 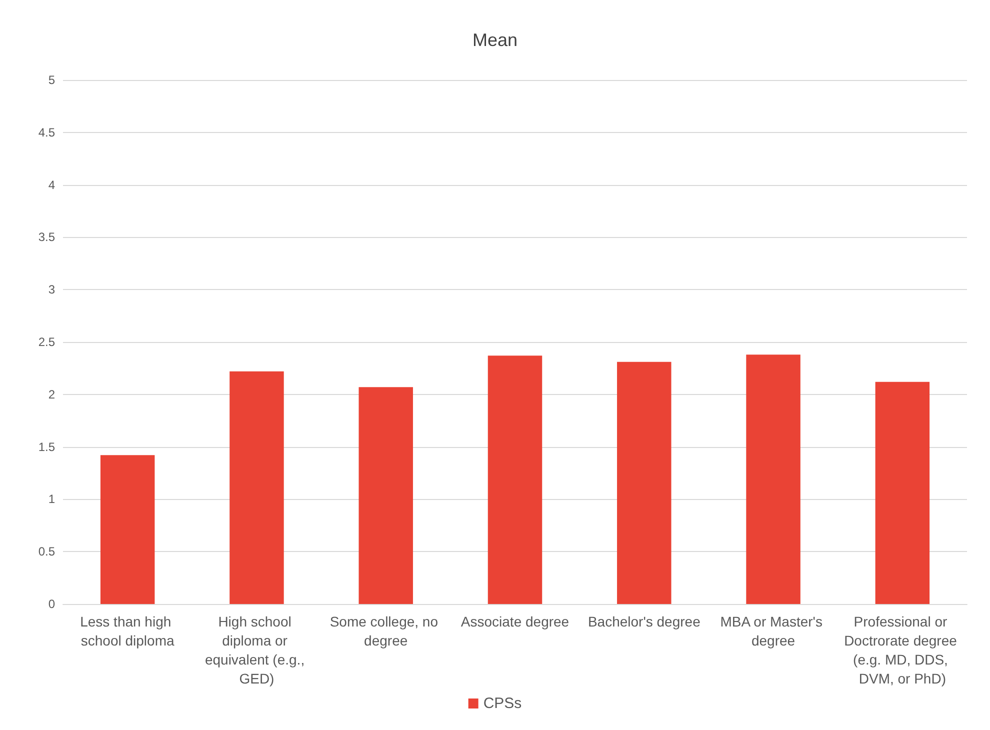 What do you see at coordinates (47, 342) in the screenshot?
I see `y-tick-label: 2.5` at bounding box center [47, 342].